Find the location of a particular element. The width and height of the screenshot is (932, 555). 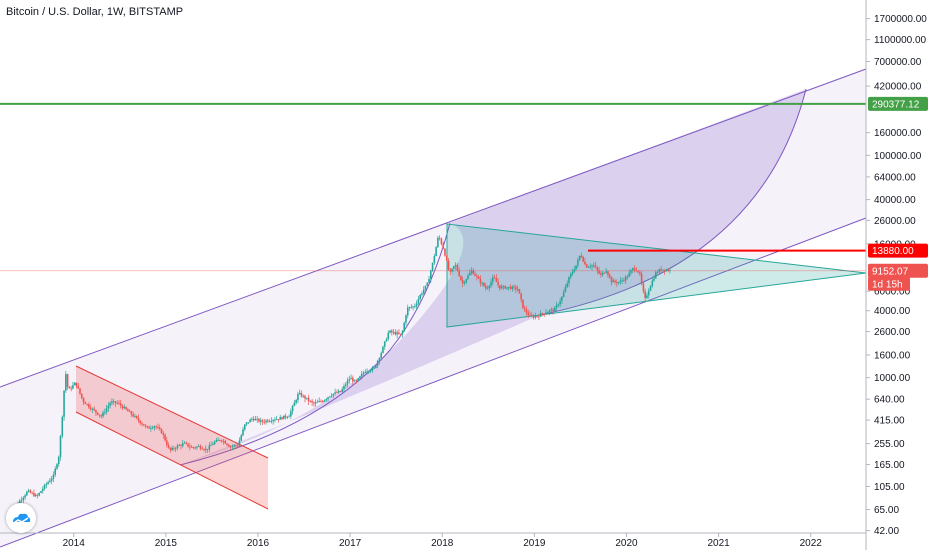

time-tick-label: 2018 is located at coordinates (442, 543).